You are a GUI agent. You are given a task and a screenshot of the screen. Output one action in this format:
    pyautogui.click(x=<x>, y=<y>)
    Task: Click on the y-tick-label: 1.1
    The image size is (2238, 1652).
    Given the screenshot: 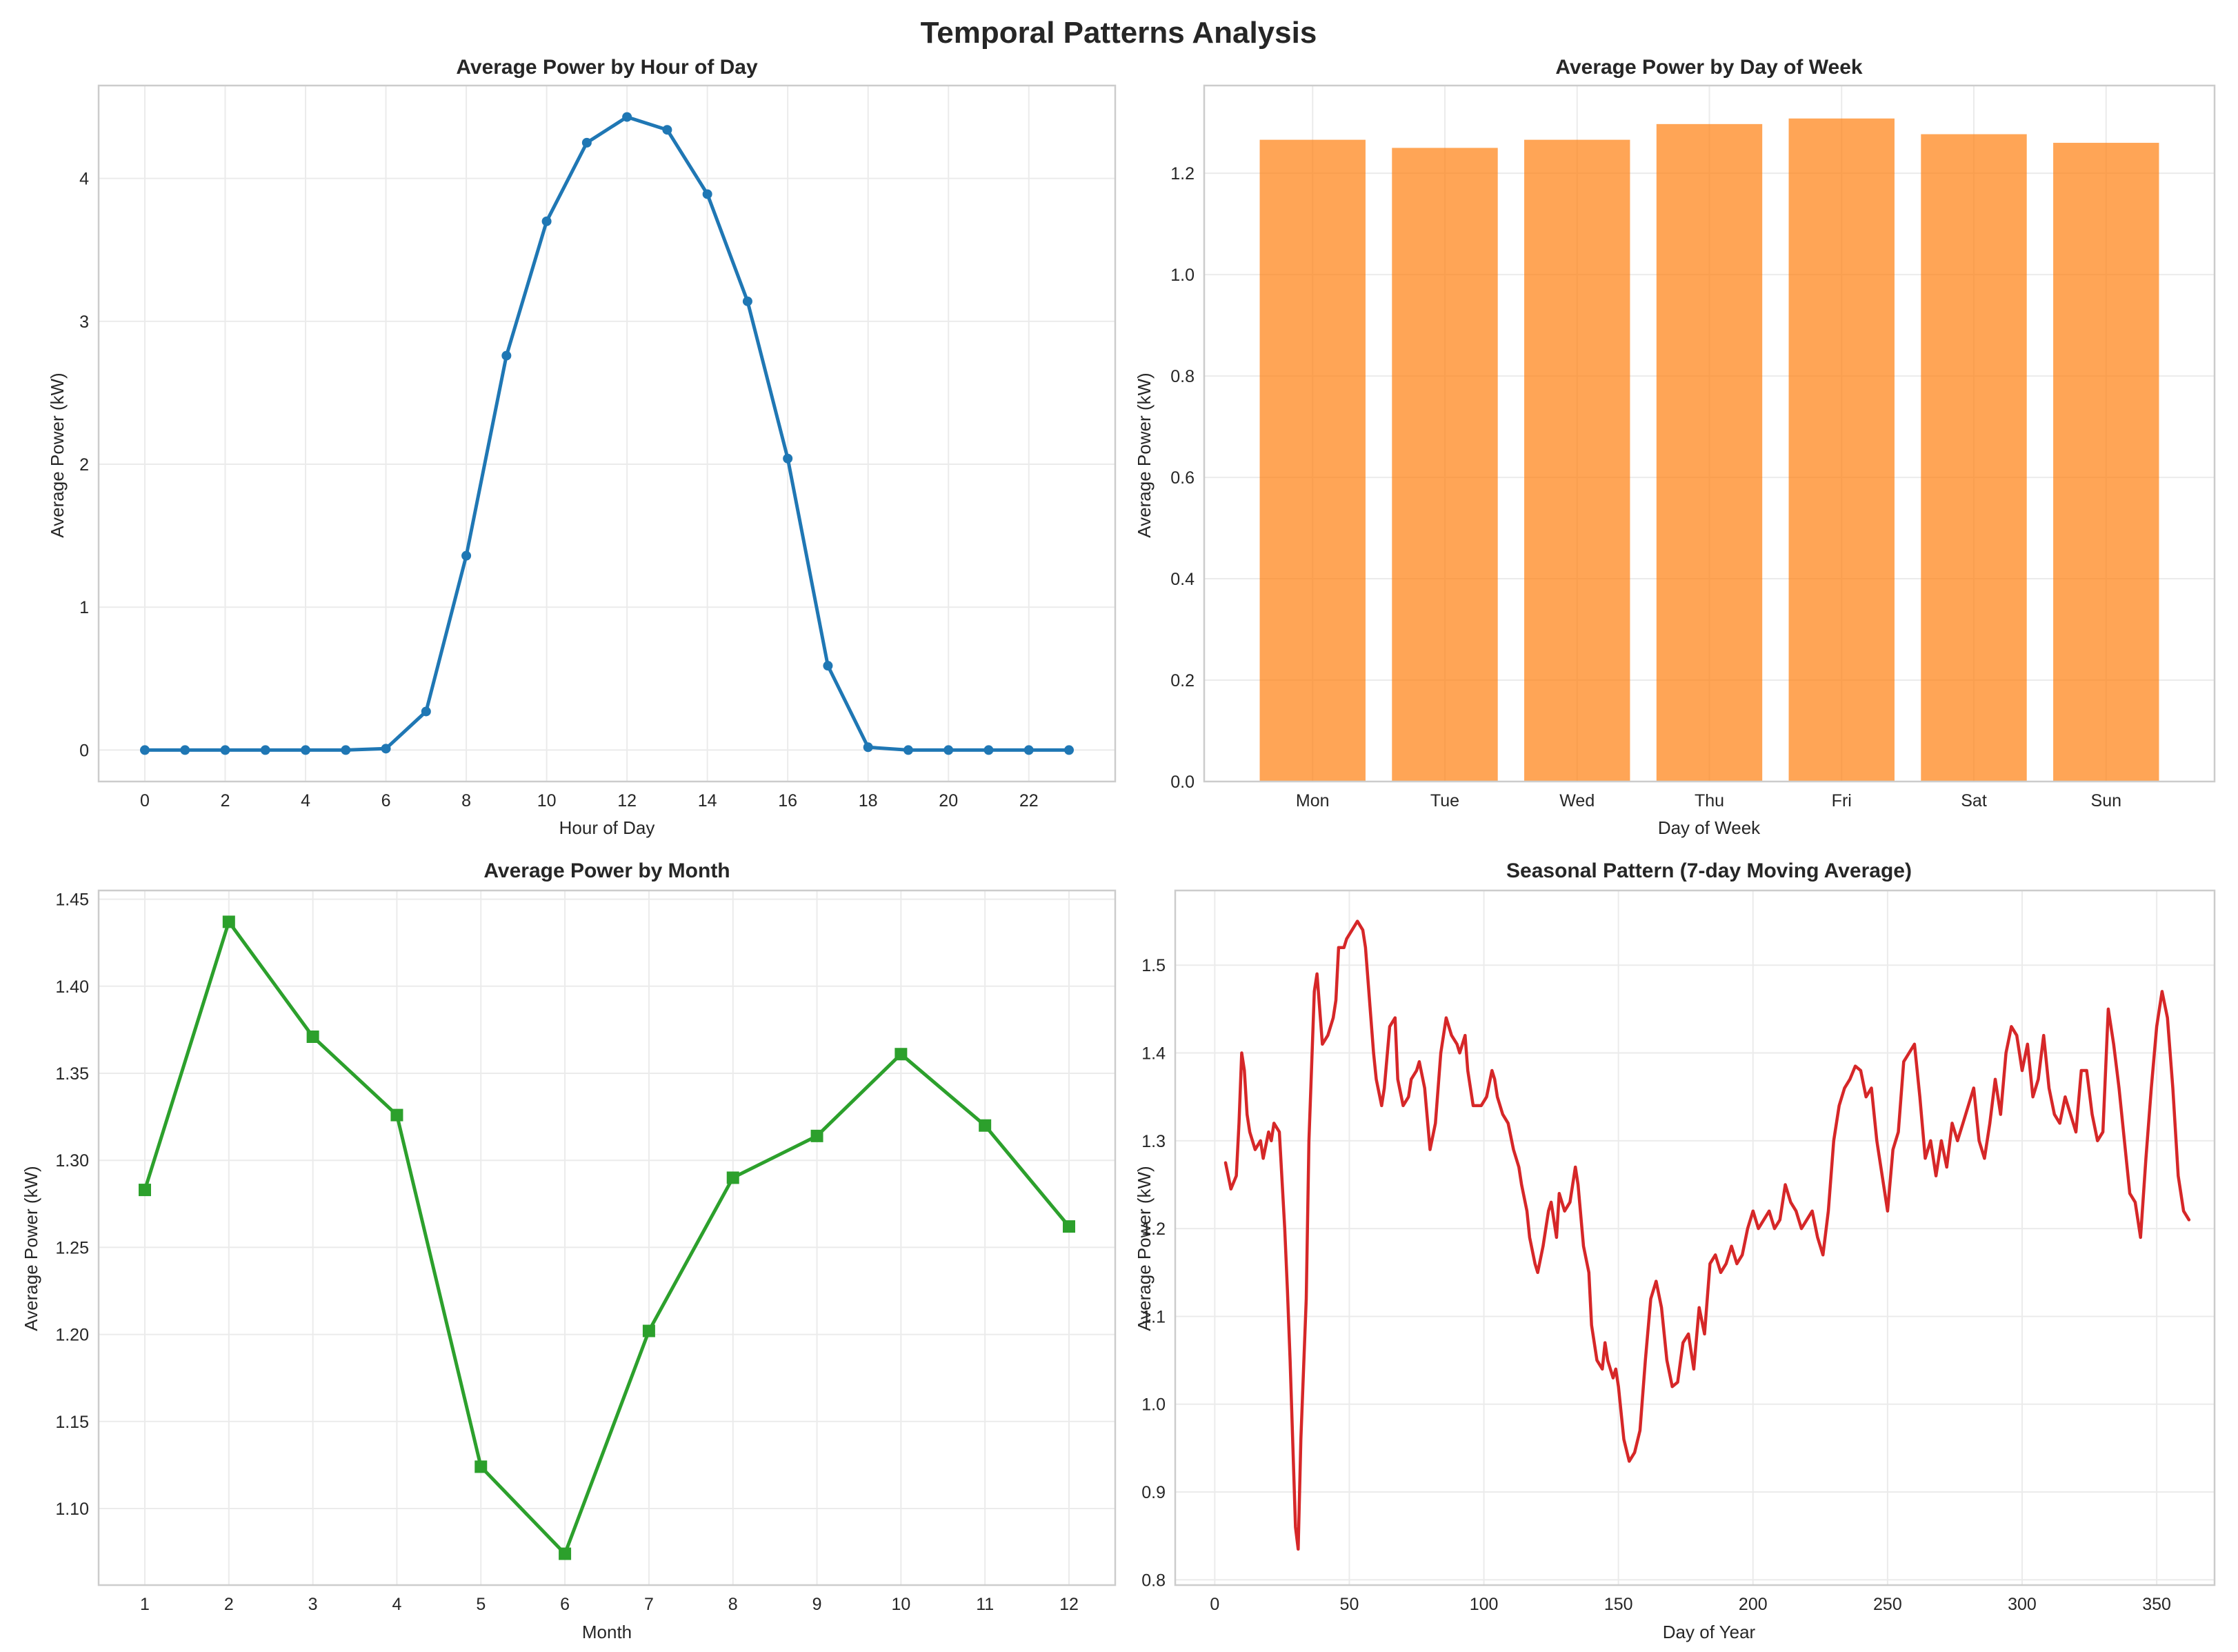 What is the action you would take?
    pyautogui.click(x=1153, y=1316)
    